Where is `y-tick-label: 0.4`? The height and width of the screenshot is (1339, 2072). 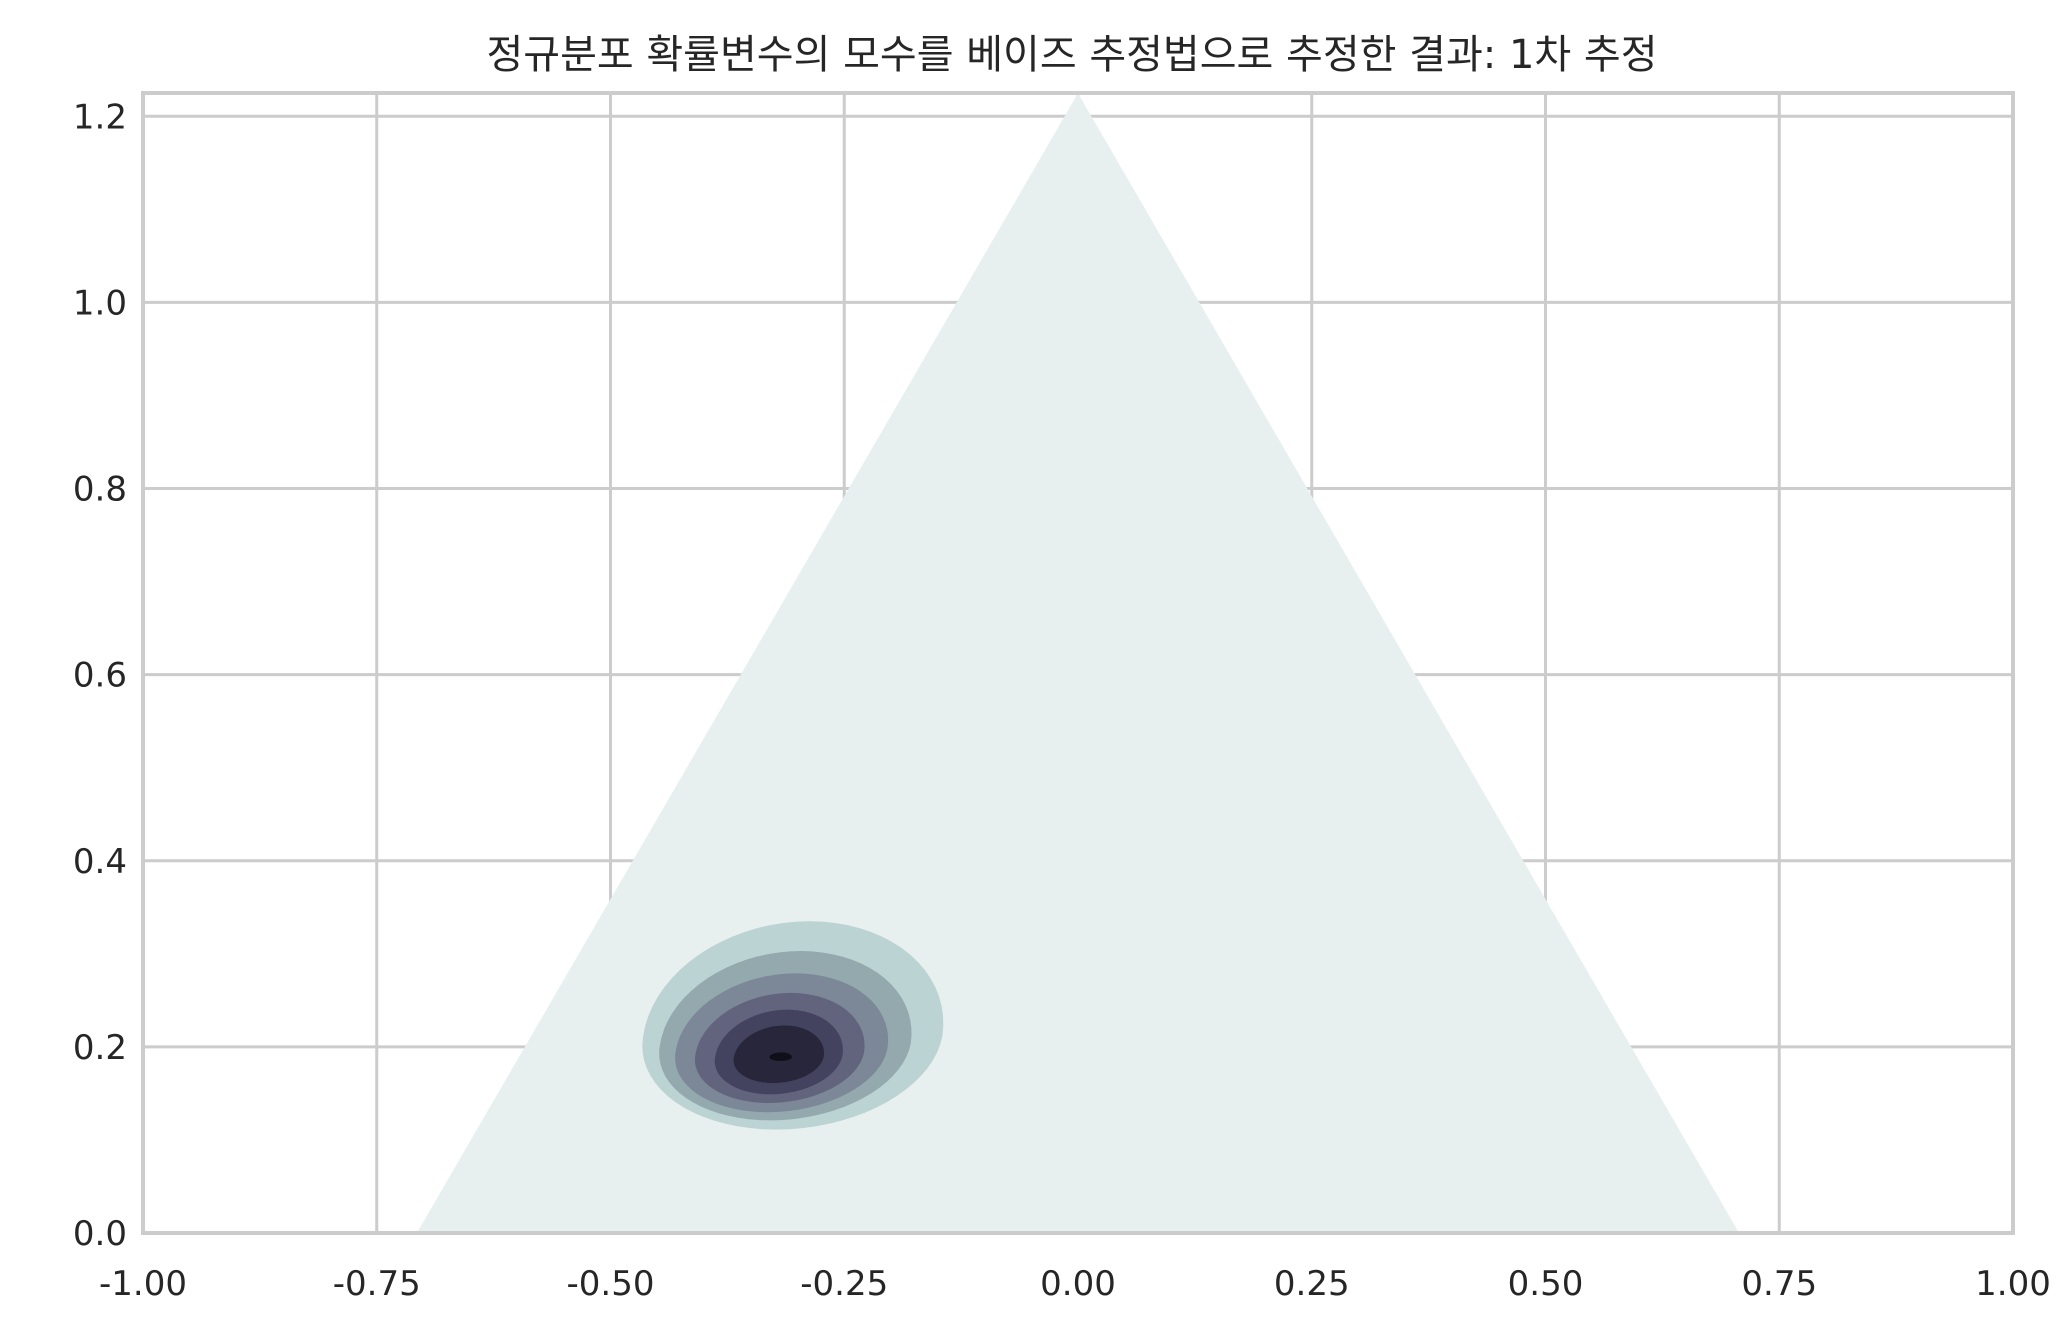 y-tick-label: 0.4 is located at coordinates (100, 862).